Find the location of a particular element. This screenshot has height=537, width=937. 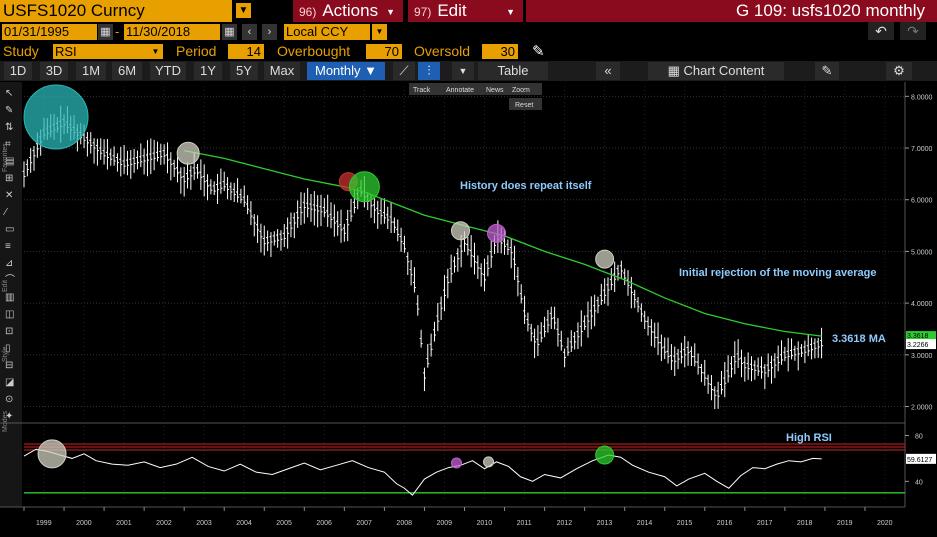

tab-3d: 3D is located at coordinates (54, 71).